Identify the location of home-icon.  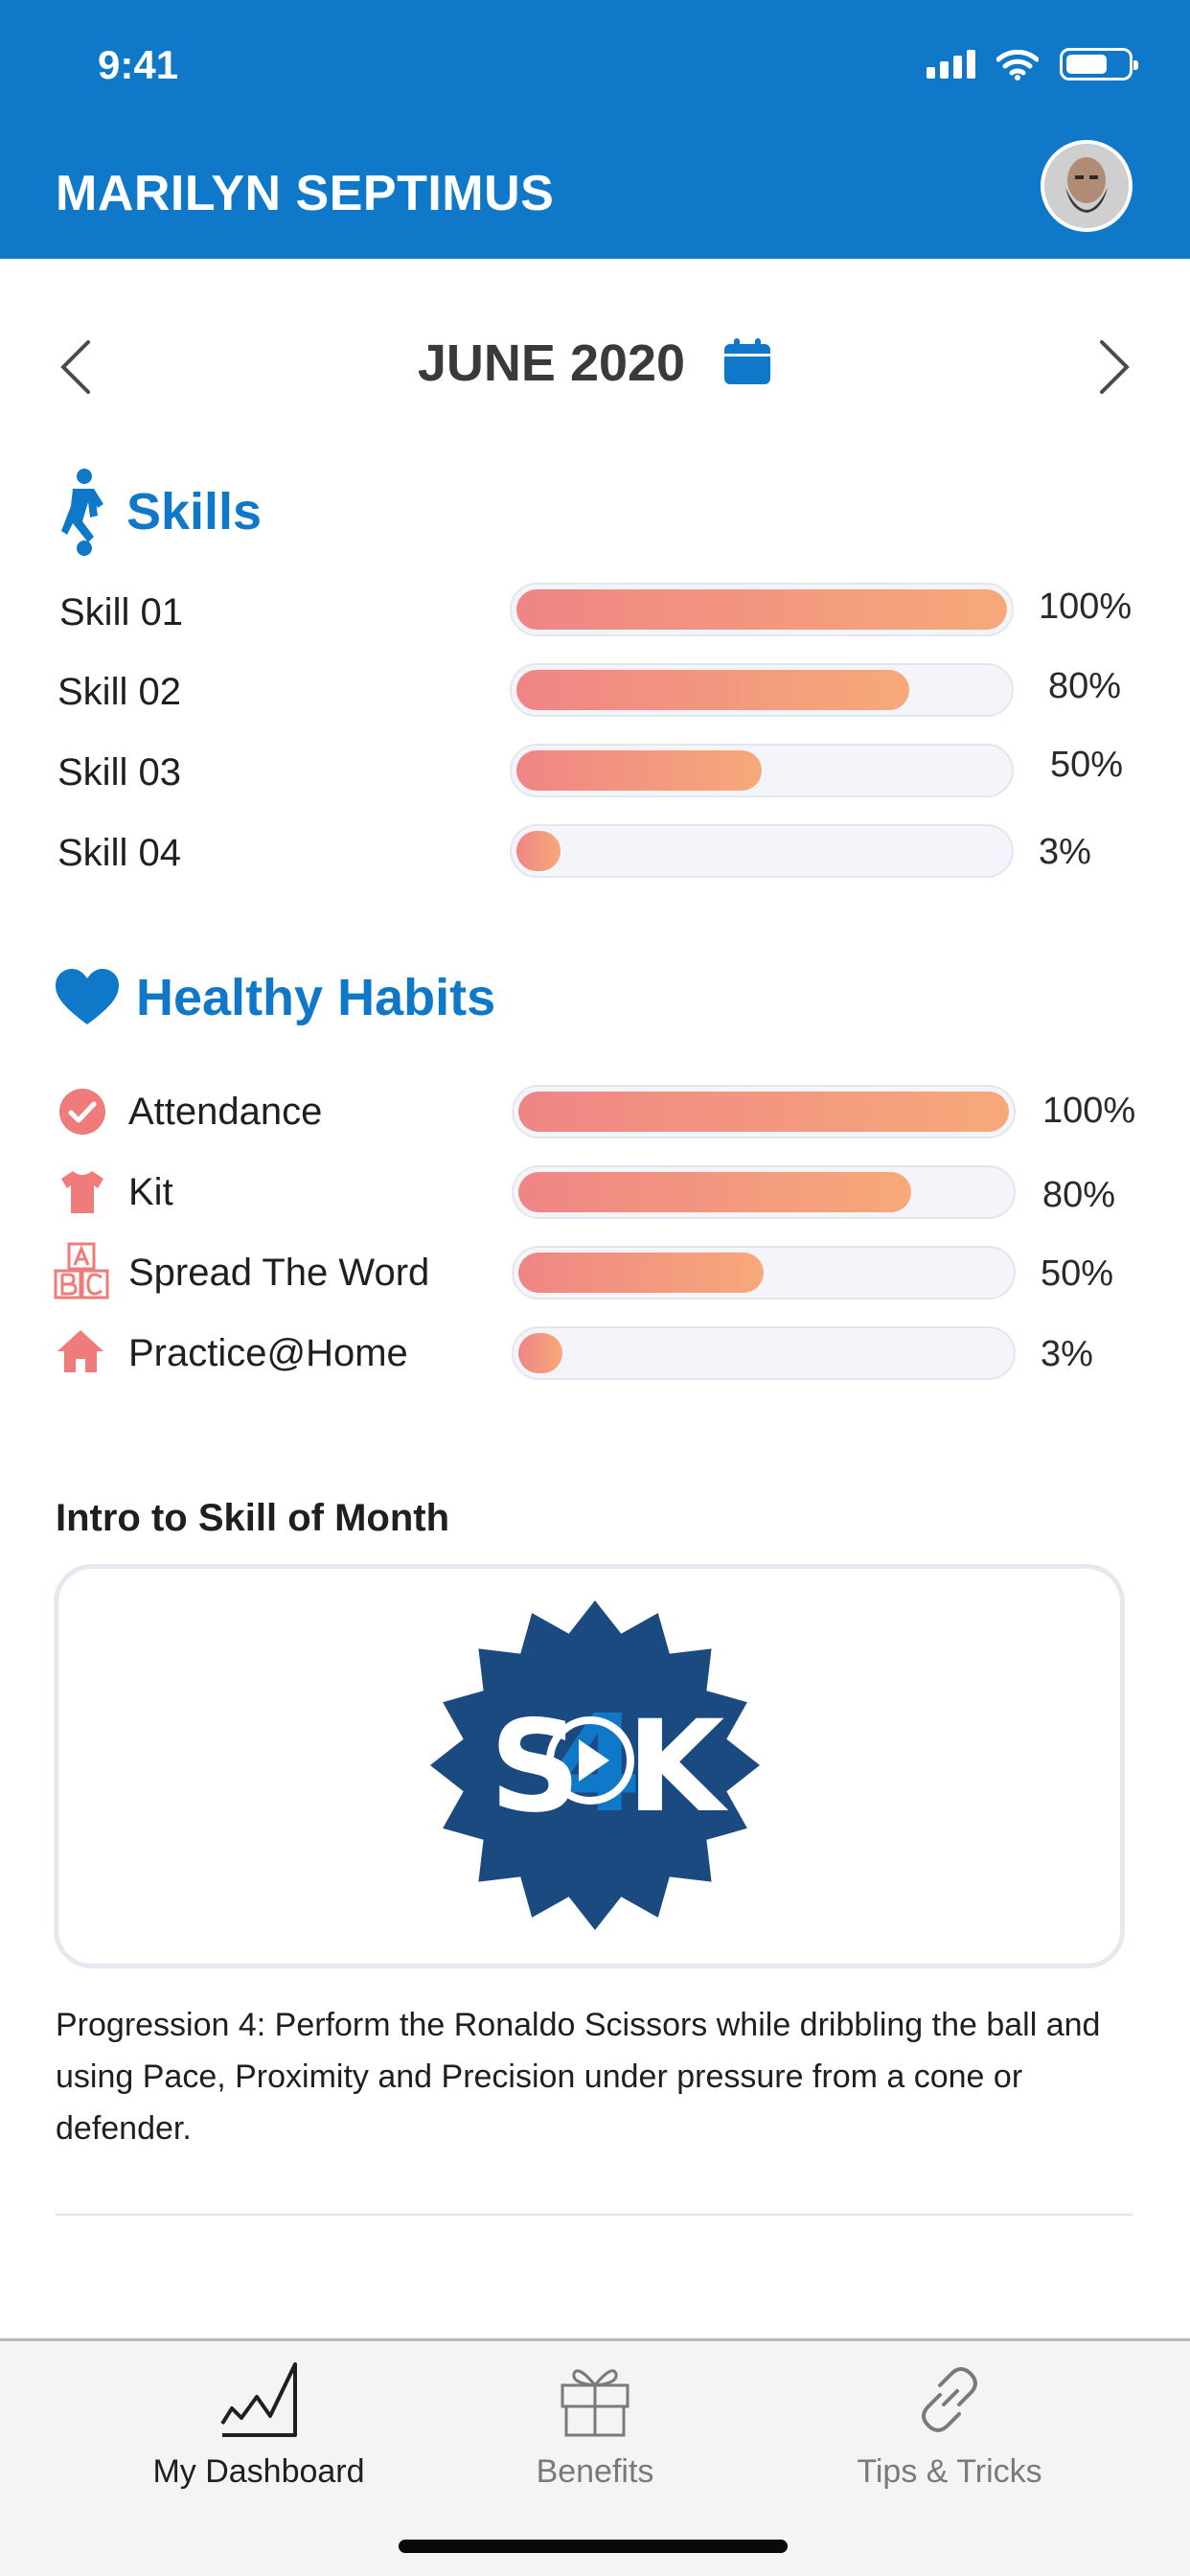
(80, 1351).